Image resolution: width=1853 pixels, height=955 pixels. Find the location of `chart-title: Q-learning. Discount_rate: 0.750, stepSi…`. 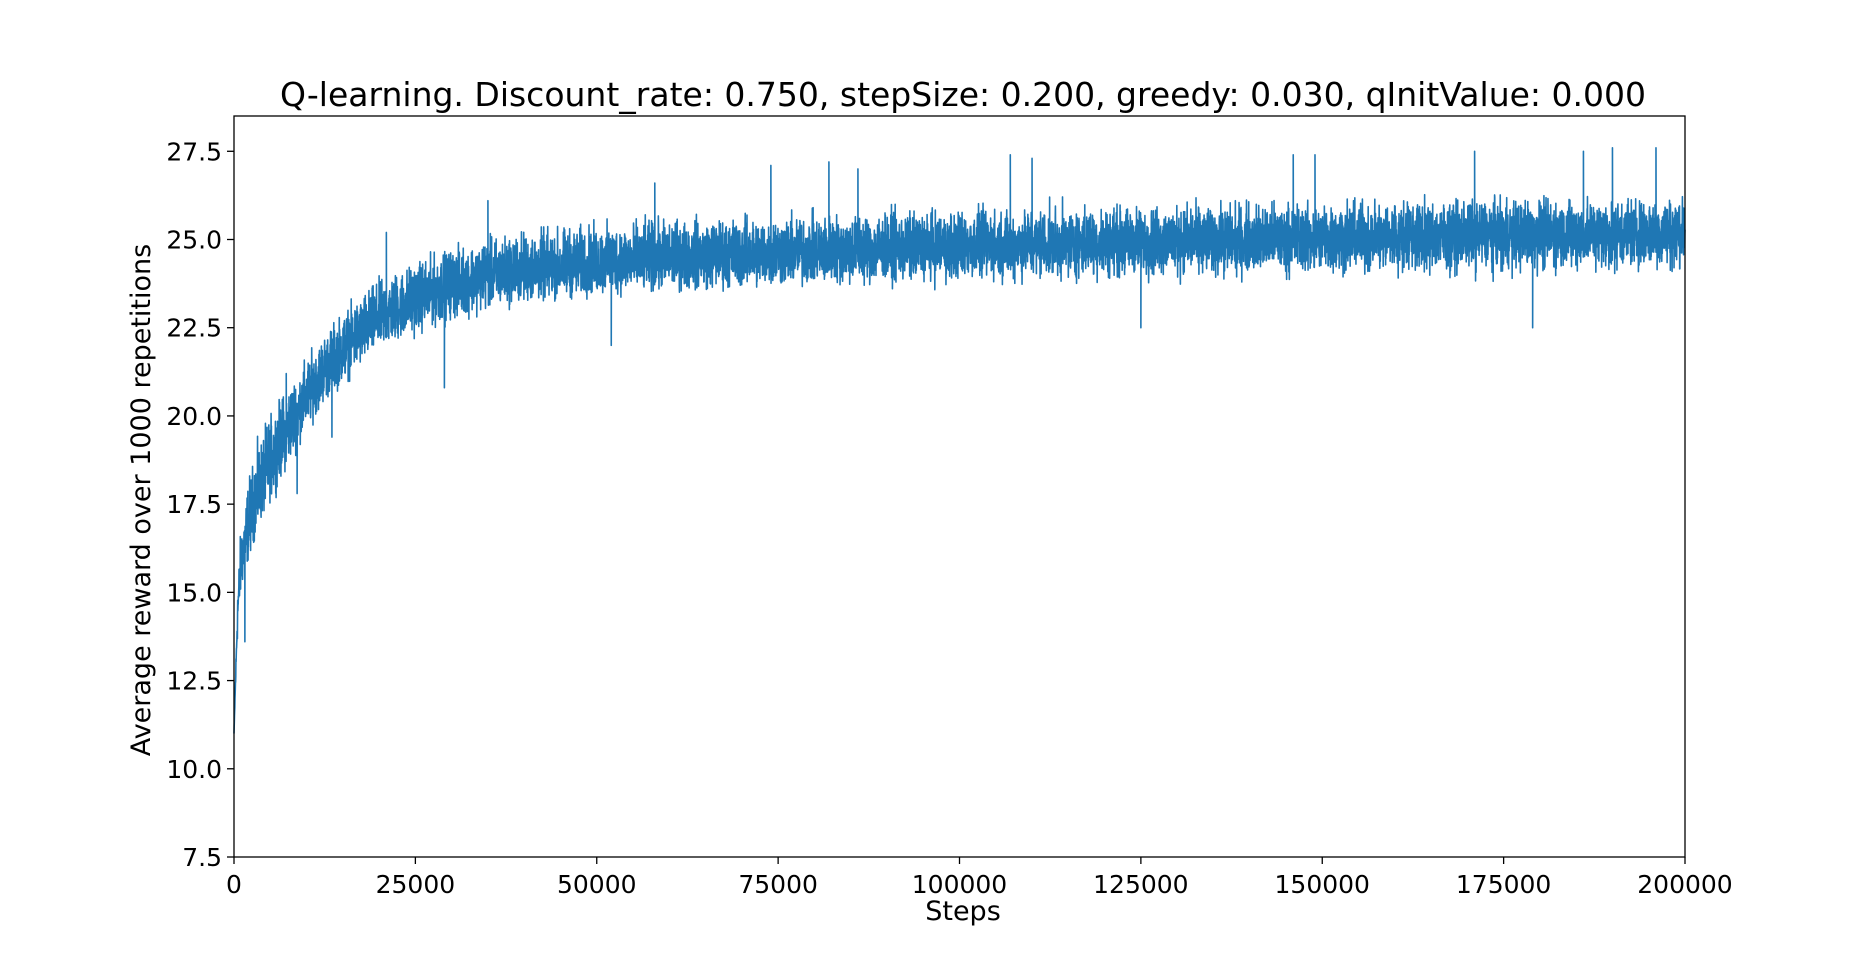

chart-title: Q-learning. Discount_rate: 0.750, stepSi… is located at coordinates (963, 94).